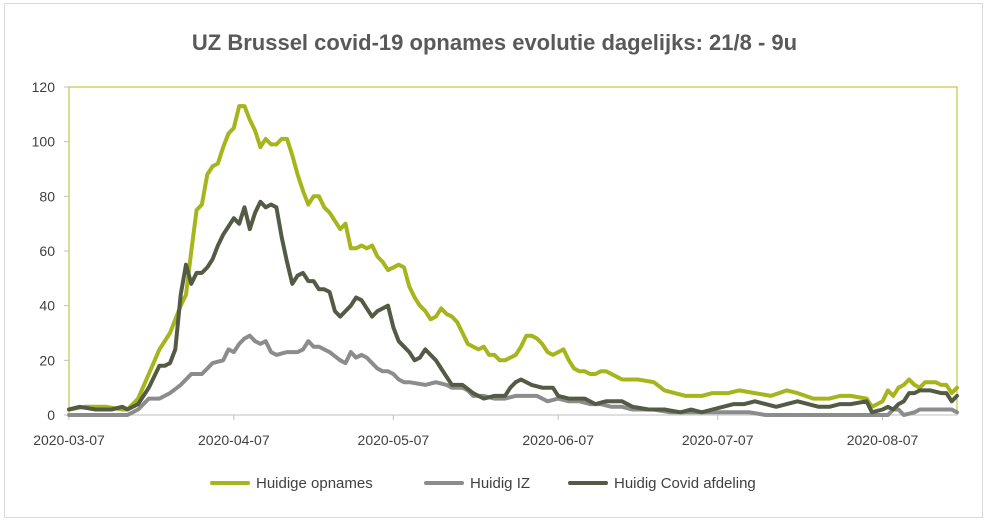 This screenshot has height=524, width=989. What do you see at coordinates (394, 440) in the screenshot?
I see `x-tick-label: 2020-05-07` at bounding box center [394, 440].